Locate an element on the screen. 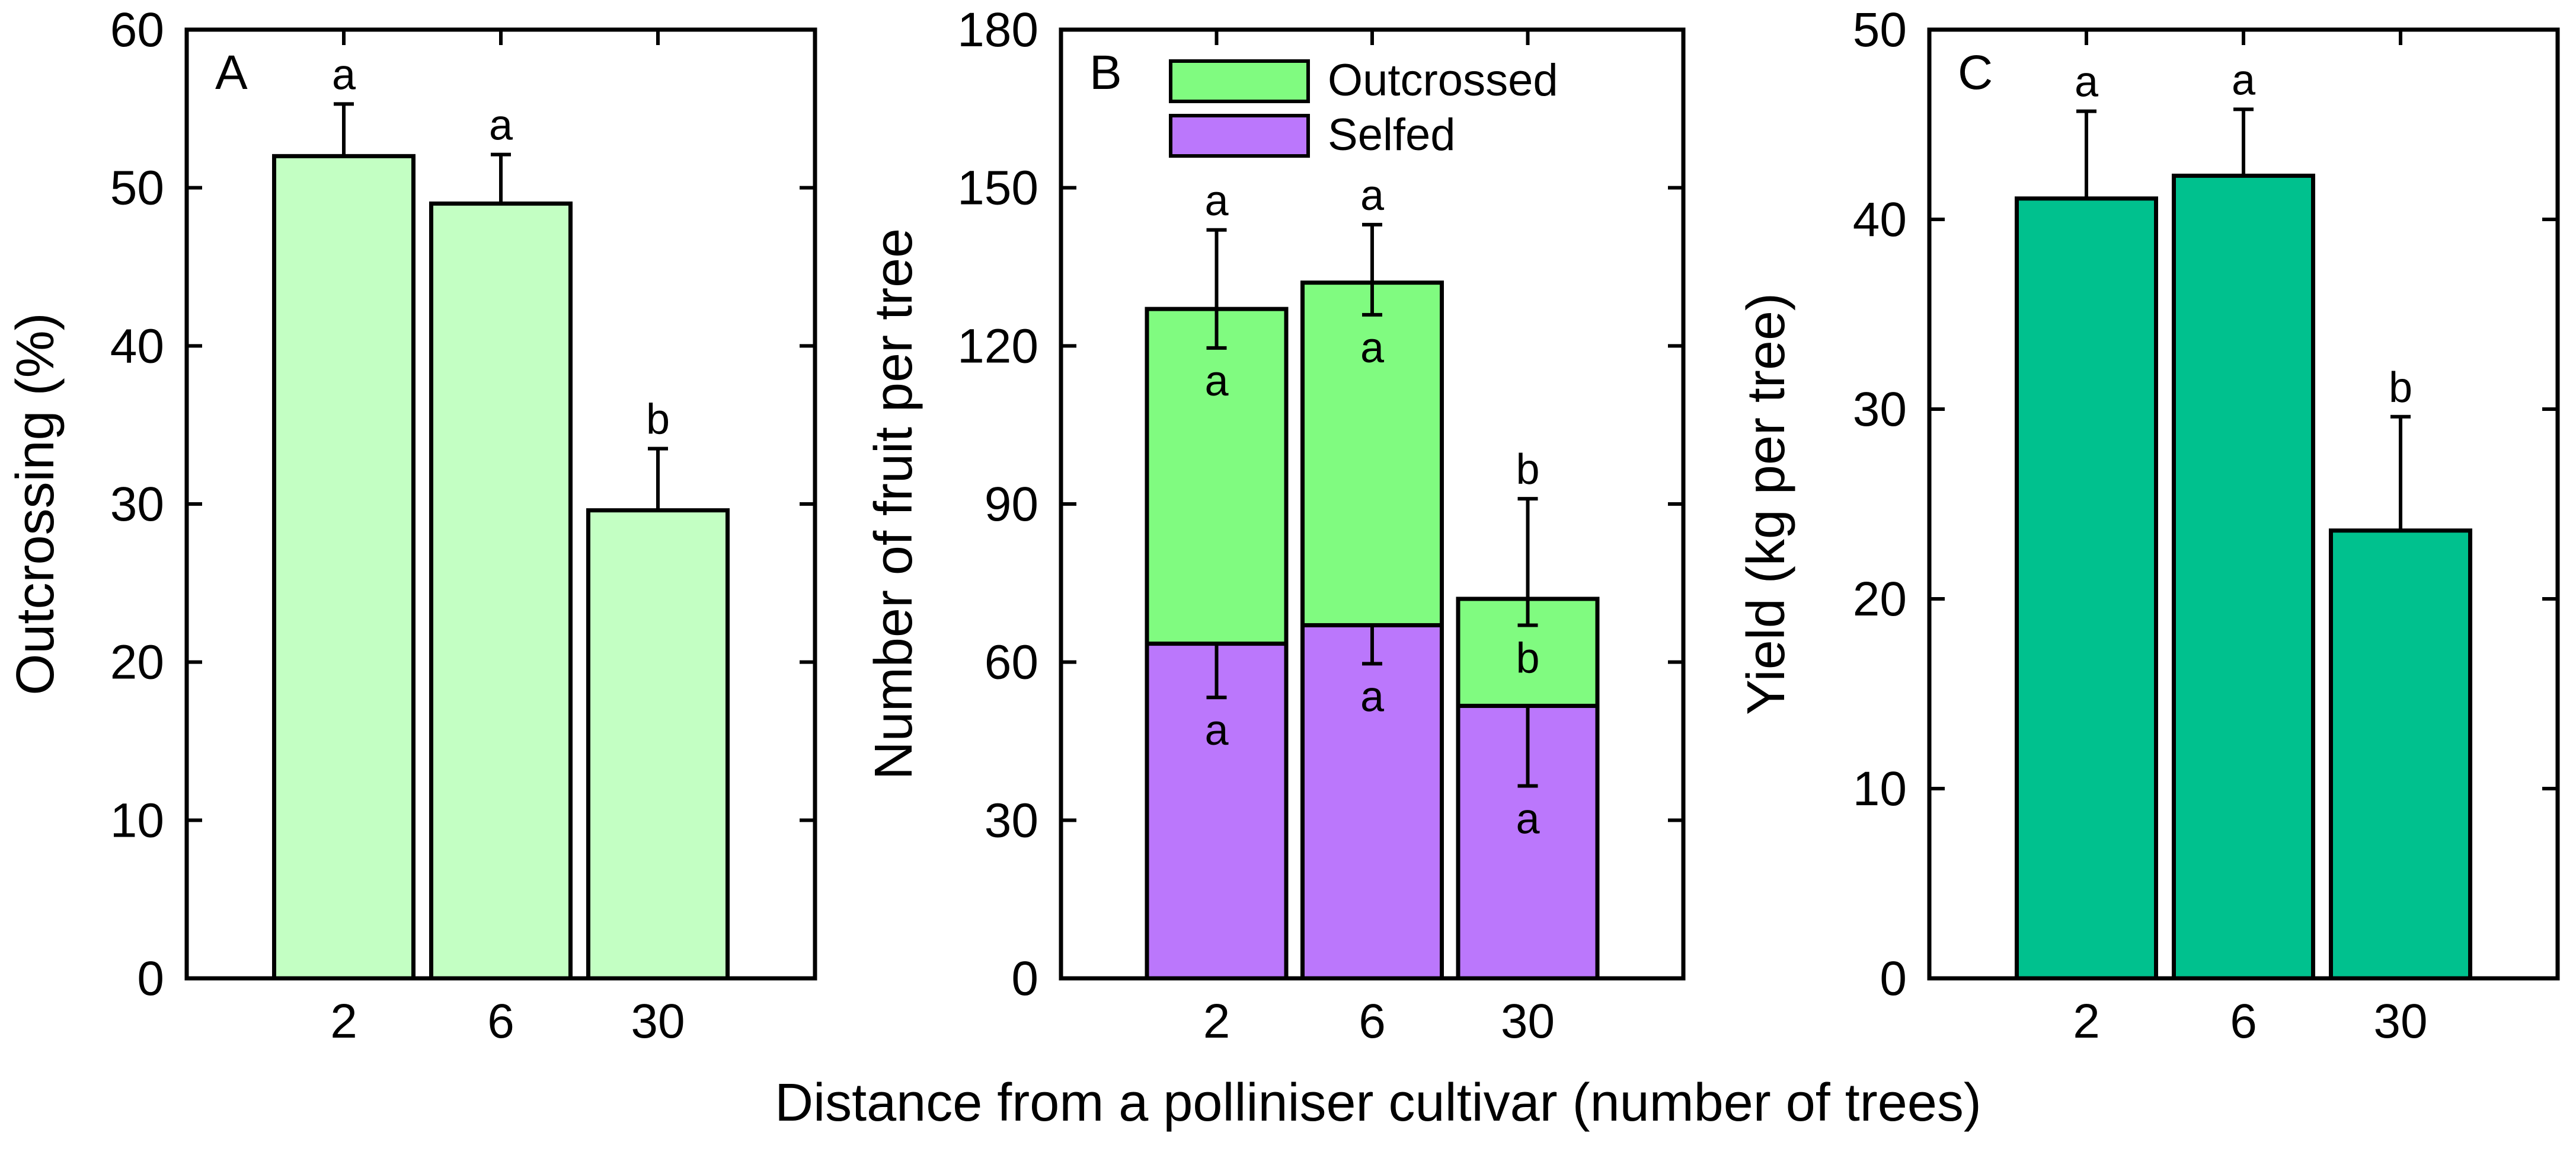  y-tick-label: 150 is located at coordinates (997, 188).